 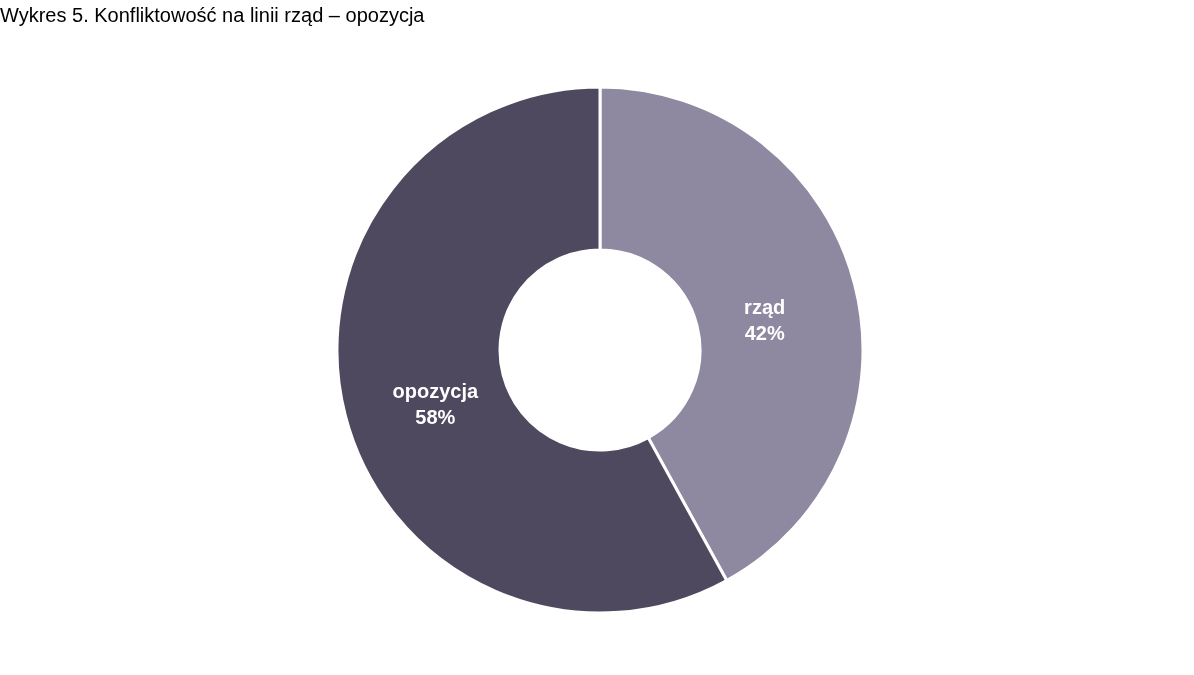 I want to click on data-label: 42%, so click(x=764, y=332).